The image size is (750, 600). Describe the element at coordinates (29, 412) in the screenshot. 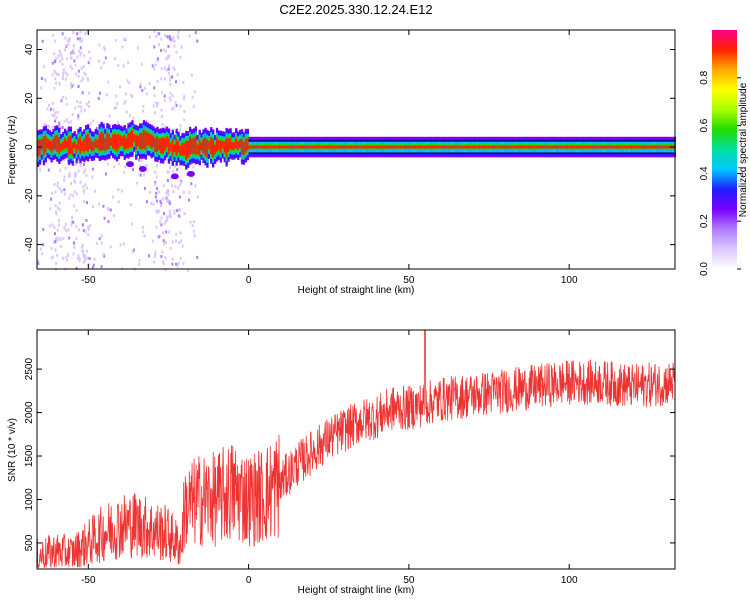

I see `y-tick-label: 2000` at that location.